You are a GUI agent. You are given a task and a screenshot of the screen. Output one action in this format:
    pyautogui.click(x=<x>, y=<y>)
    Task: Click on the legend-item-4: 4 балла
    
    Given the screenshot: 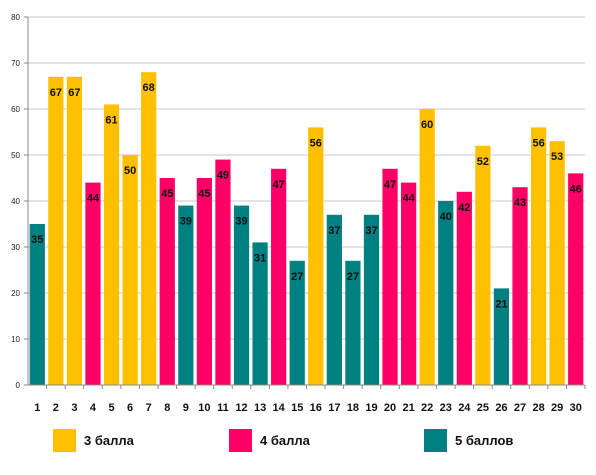 What is the action you would take?
    pyautogui.click(x=269, y=440)
    